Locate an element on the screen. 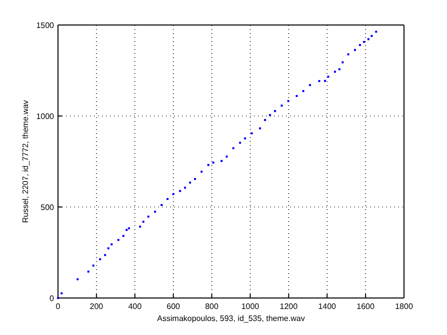  x-tick-label: 1600 is located at coordinates (366, 306).